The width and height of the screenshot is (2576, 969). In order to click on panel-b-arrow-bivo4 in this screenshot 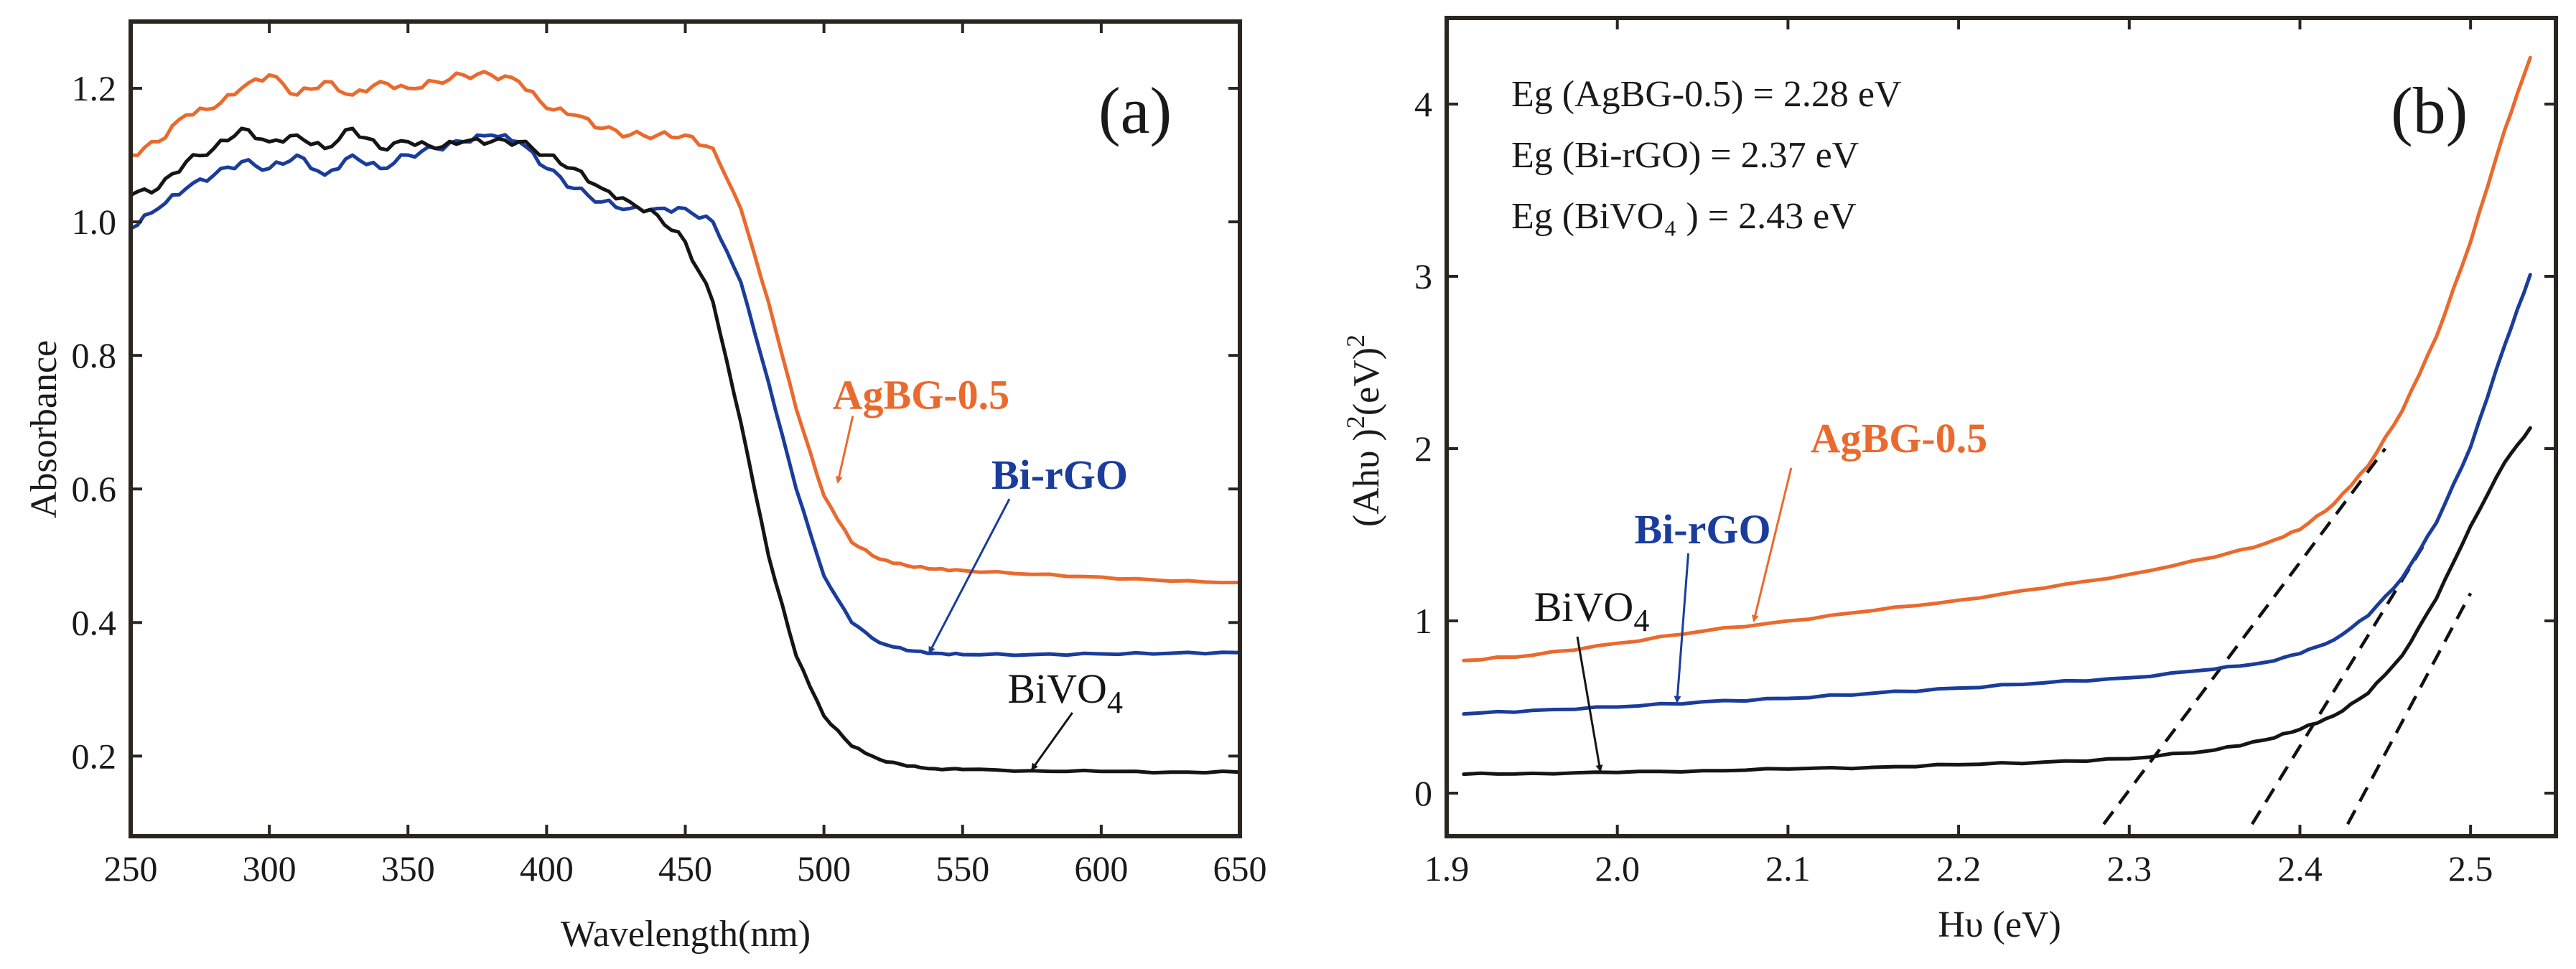, I will do `click(1589, 704)`.